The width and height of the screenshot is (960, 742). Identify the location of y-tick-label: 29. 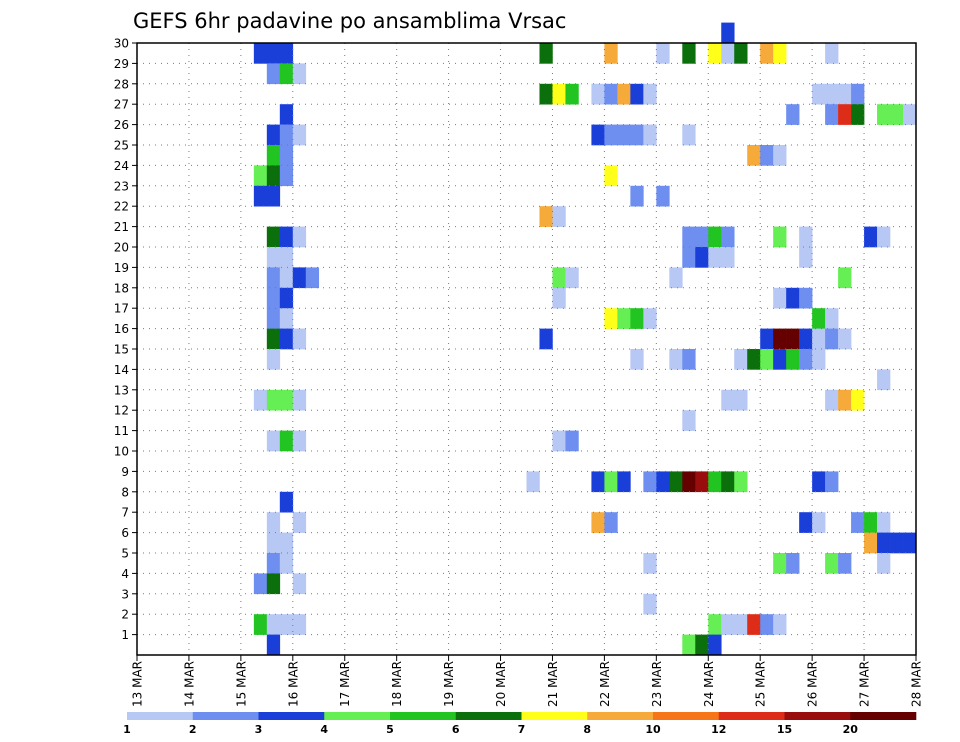
(121, 64).